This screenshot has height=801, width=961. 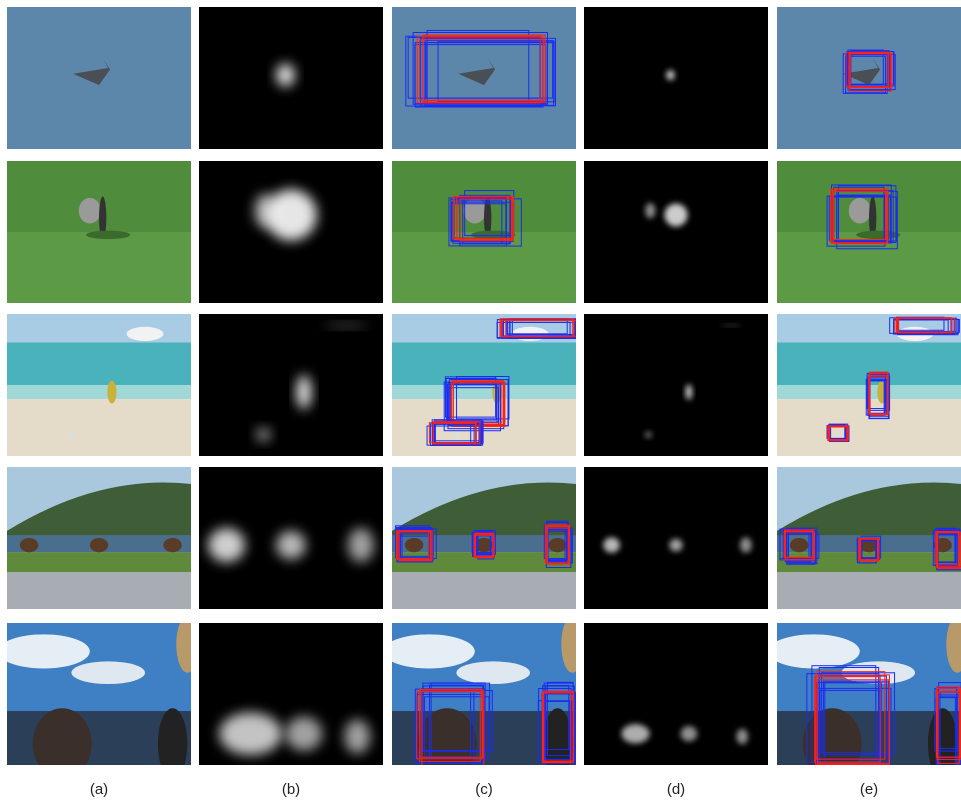 I want to click on people, so click(x=62, y=736).